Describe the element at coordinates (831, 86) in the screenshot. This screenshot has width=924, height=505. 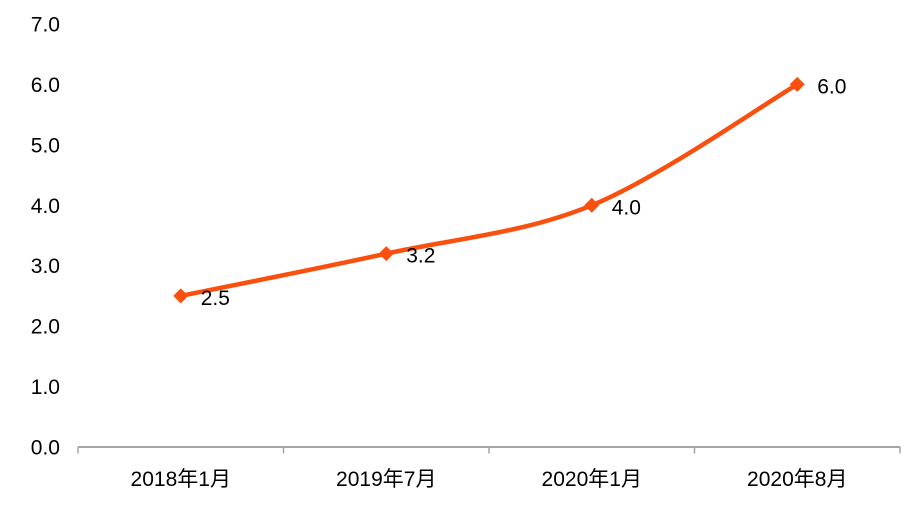
I see `data-point-label: 6.0` at that location.